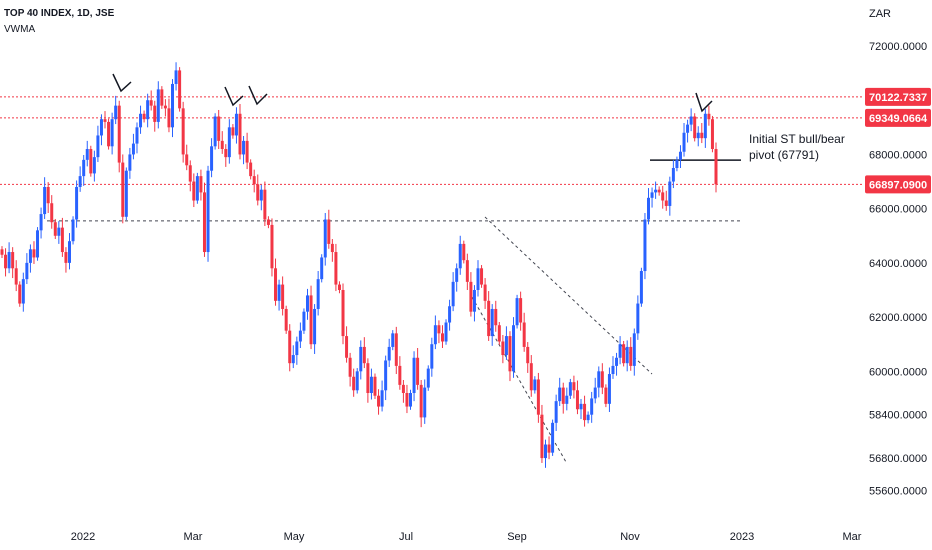 The width and height of the screenshot is (932, 550). I want to click on y-tick-label: 68000.0000, so click(898, 155).